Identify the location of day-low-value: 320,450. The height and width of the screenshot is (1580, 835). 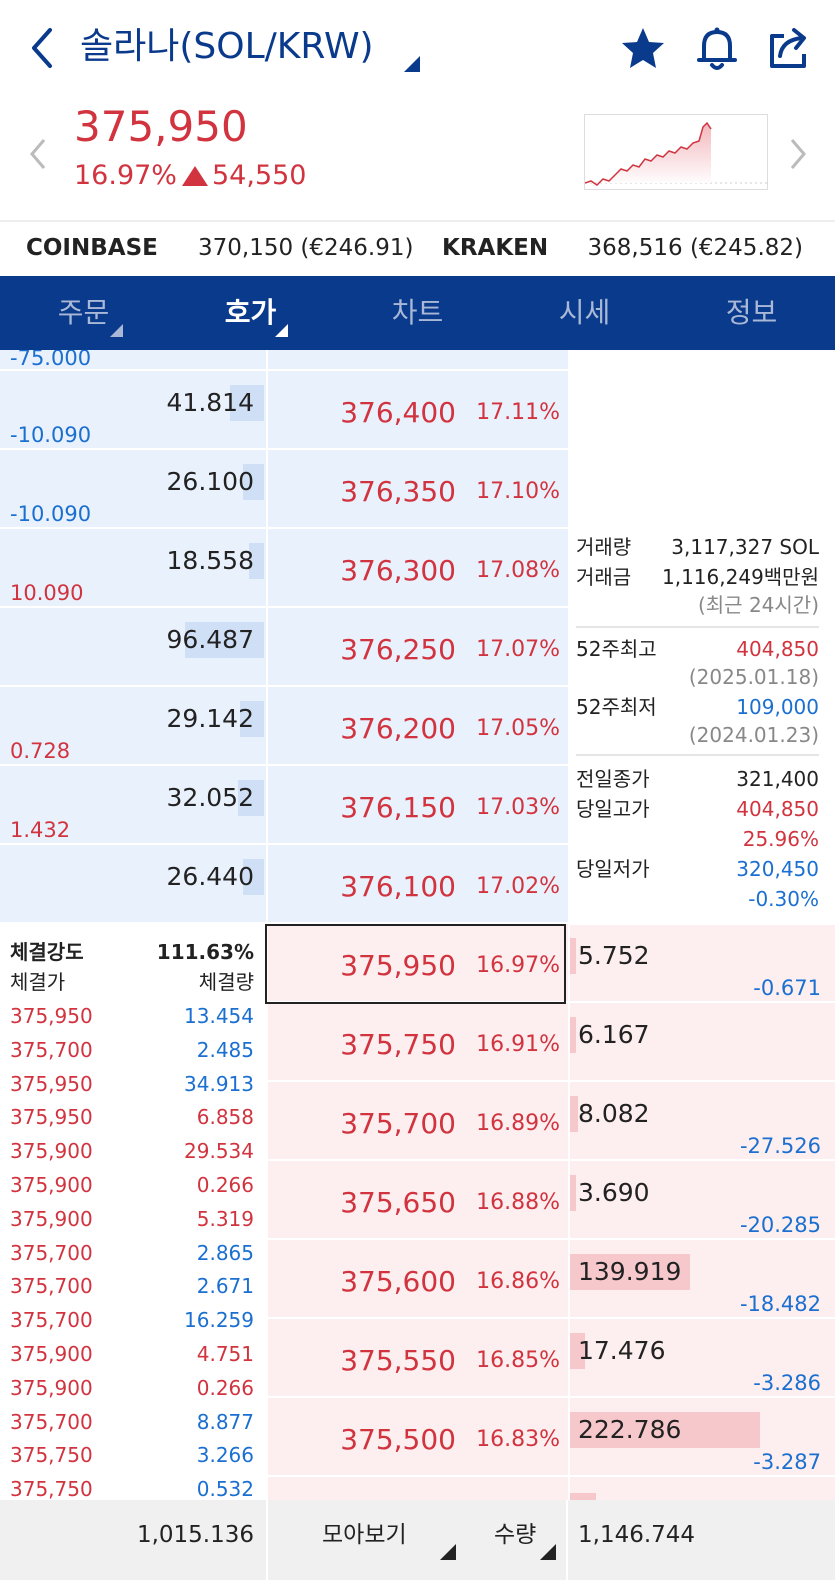
(777, 869).